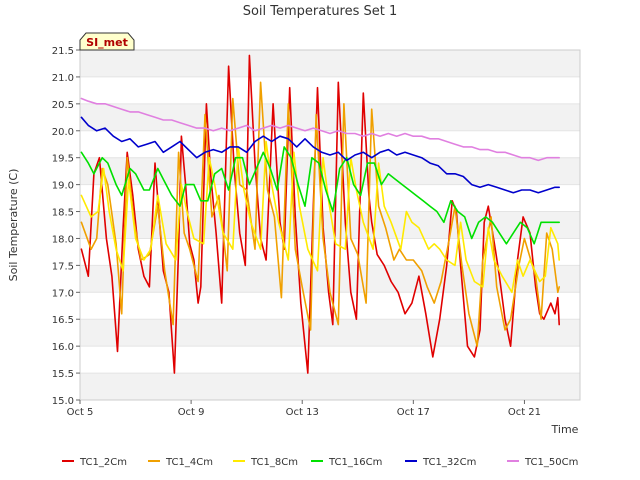  I want to click on y-tick-label: 17.5, so click(63, 266).